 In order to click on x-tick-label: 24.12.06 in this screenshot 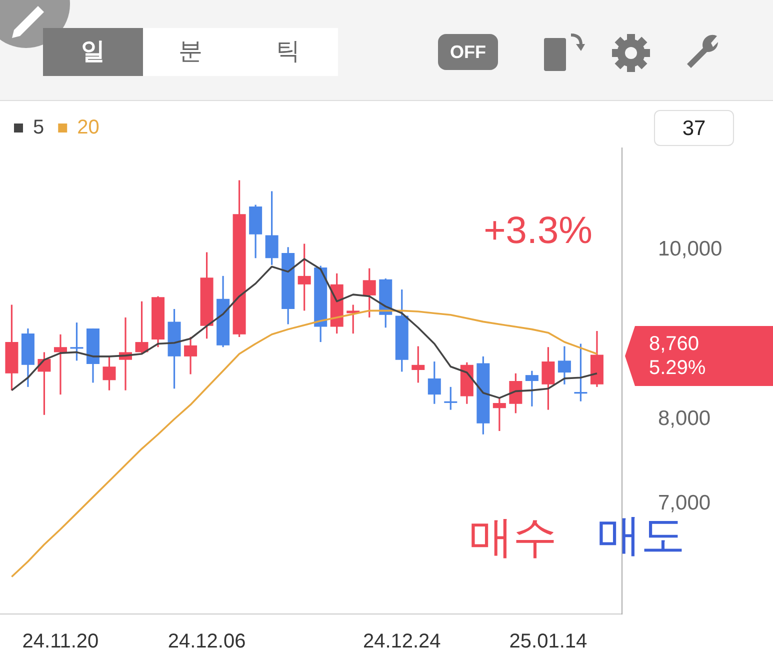, I will do `click(207, 641)`.